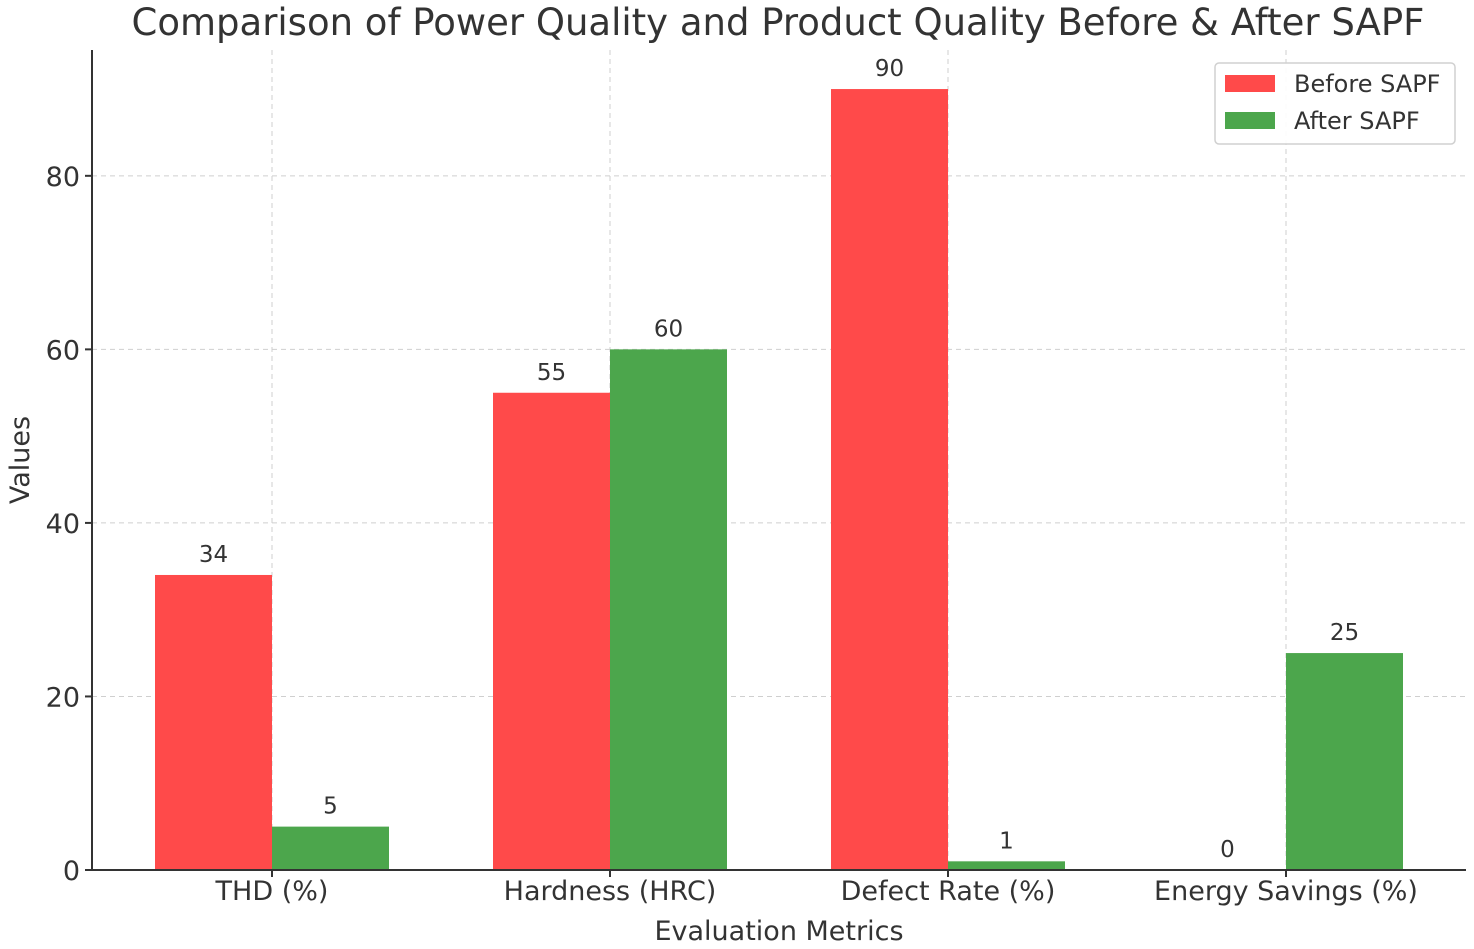 The height and width of the screenshot is (949, 1474). Describe the element at coordinates (63, 524) in the screenshot. I see `y-tick-label: 40` at that location.